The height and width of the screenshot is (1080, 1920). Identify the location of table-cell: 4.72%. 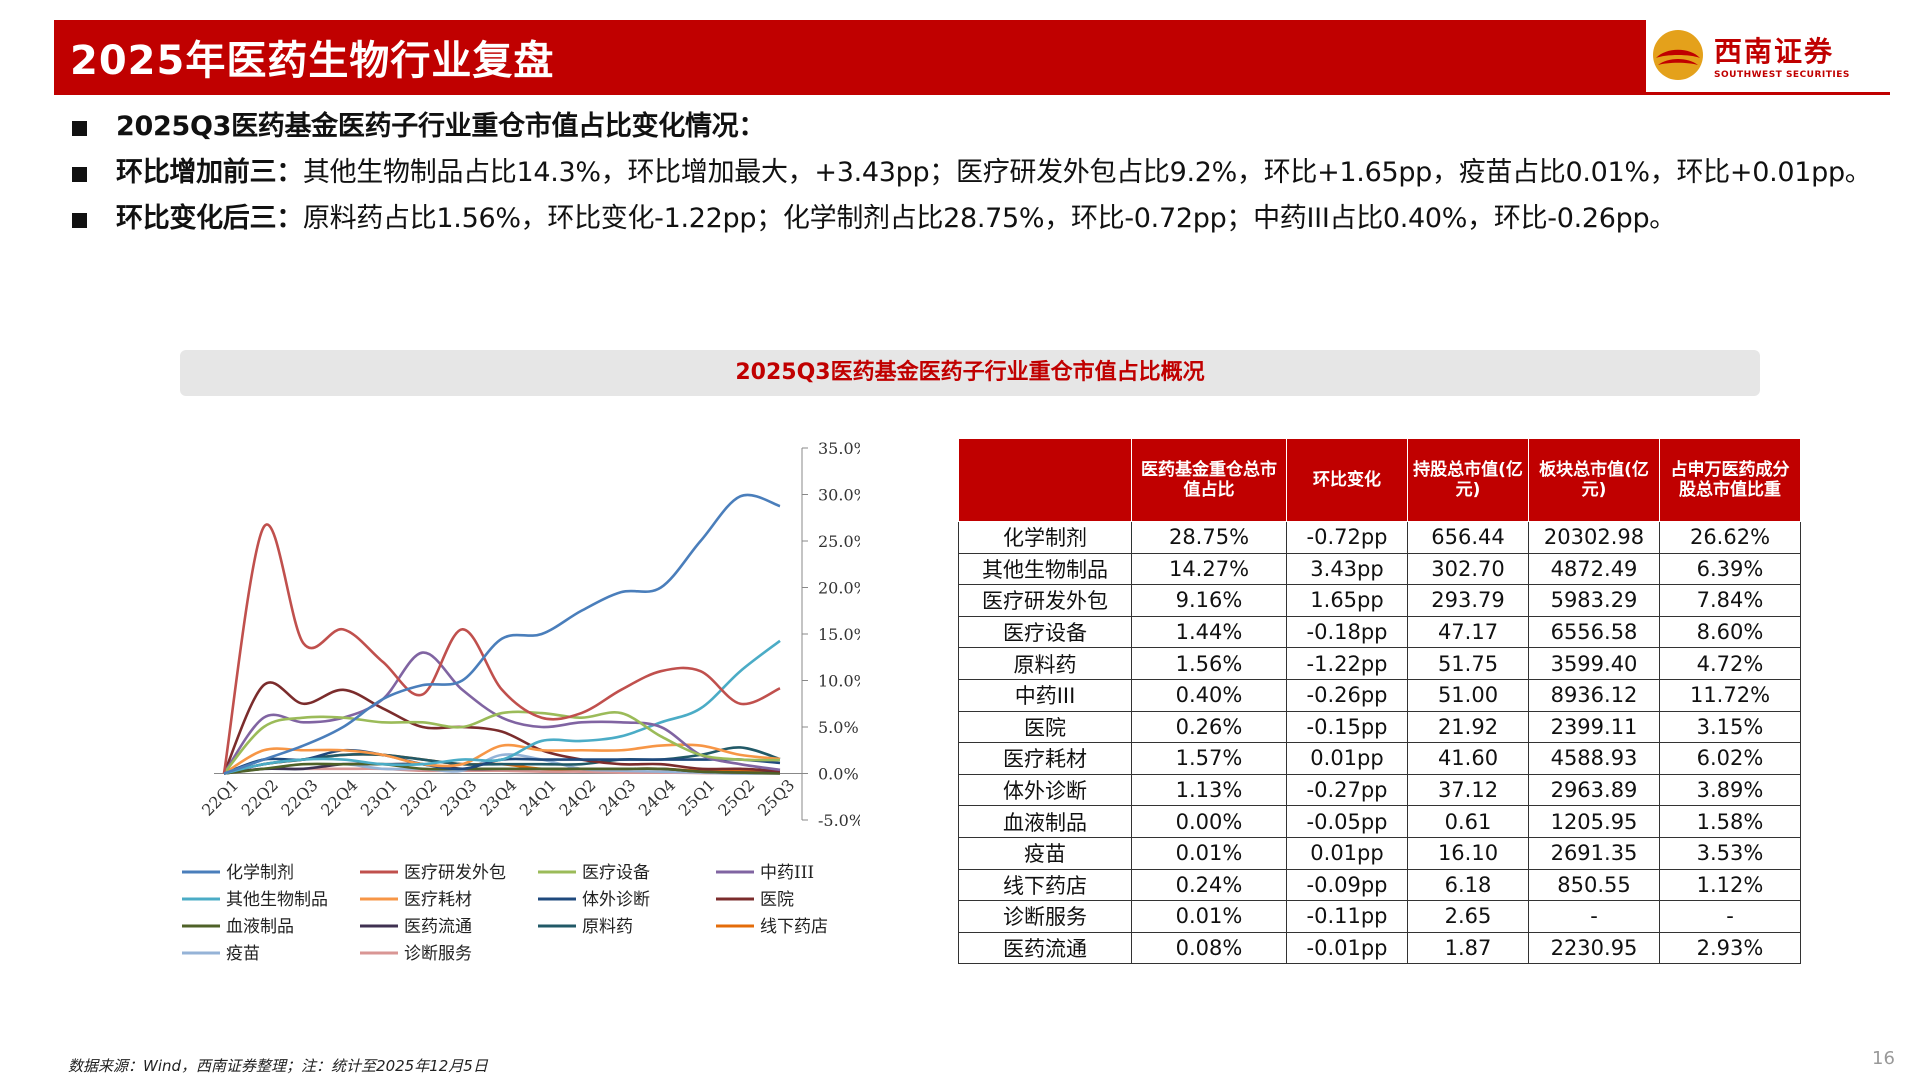
(1730, 663).